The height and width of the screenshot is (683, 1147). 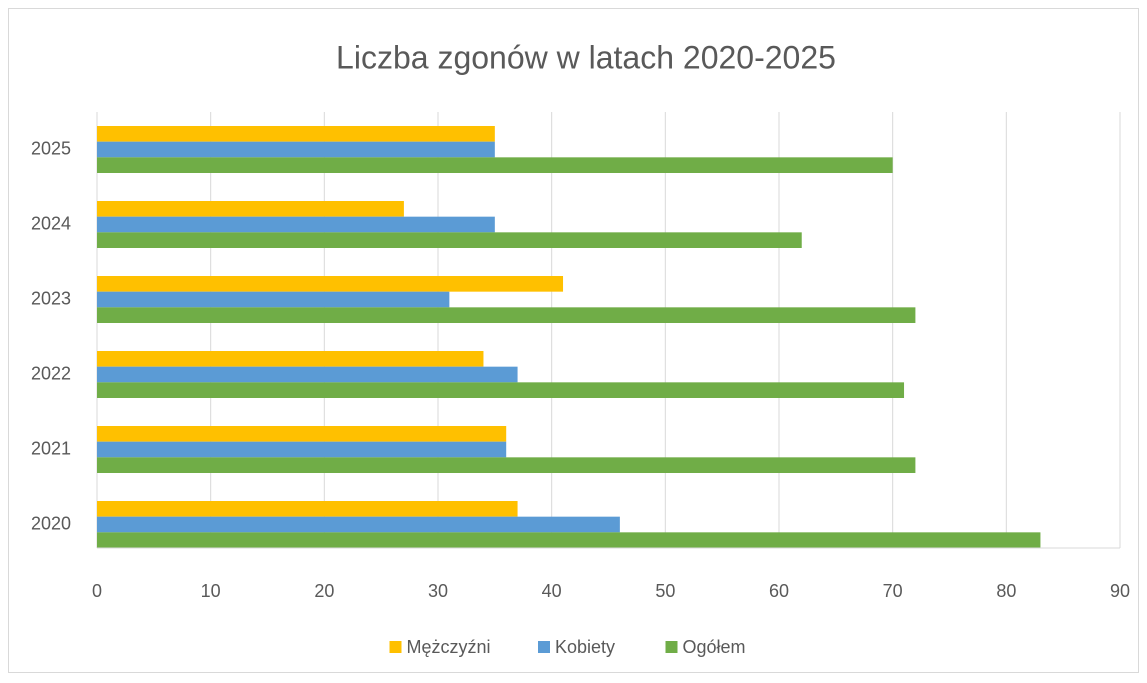 I want to click on legend-label: Ogółem, so click(x=714, y=647).